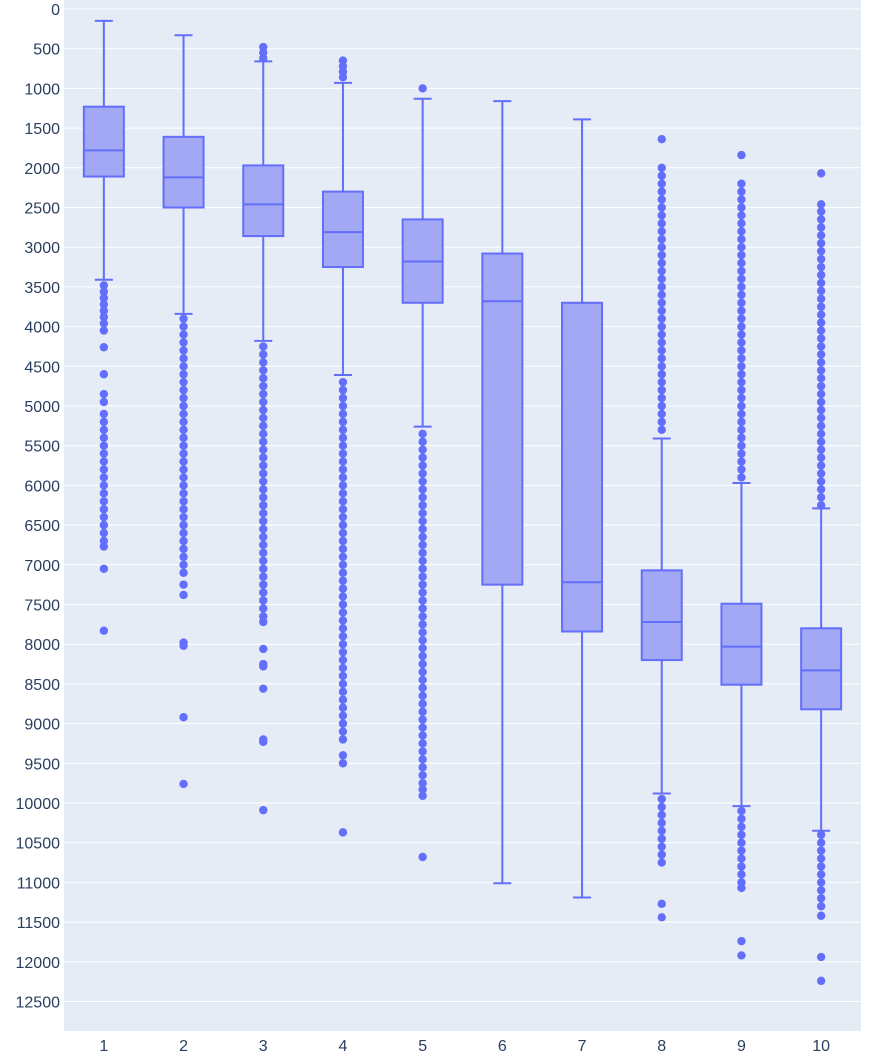 The width and height of the screenshot is (872, 1056). I want to click on y-tick-label: 9000, so click(42, 725).